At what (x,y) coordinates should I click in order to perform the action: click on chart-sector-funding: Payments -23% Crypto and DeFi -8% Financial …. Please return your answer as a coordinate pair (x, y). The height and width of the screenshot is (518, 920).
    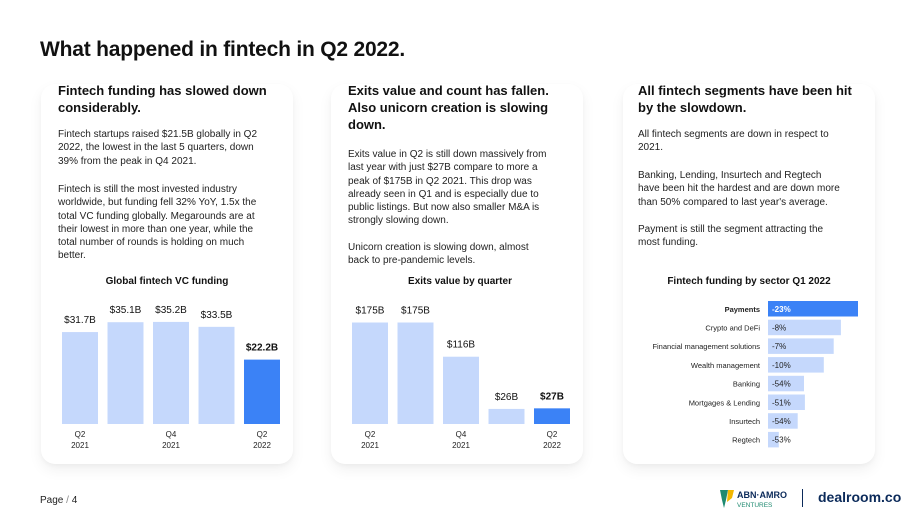
    Looking at the image, I should click on (755, 374).